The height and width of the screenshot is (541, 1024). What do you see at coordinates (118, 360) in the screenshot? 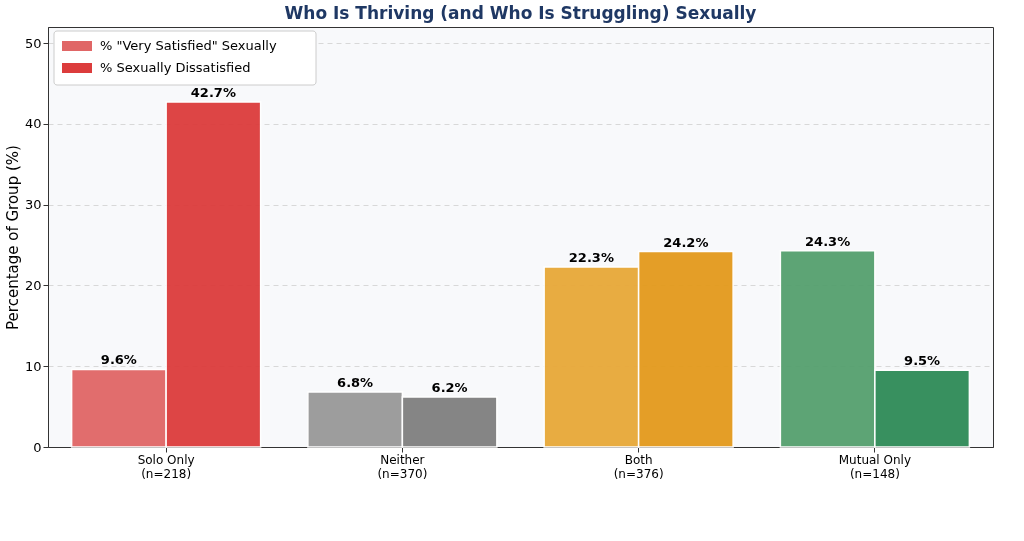
I see `text: 9.6%` at bounding box center [118, 360].